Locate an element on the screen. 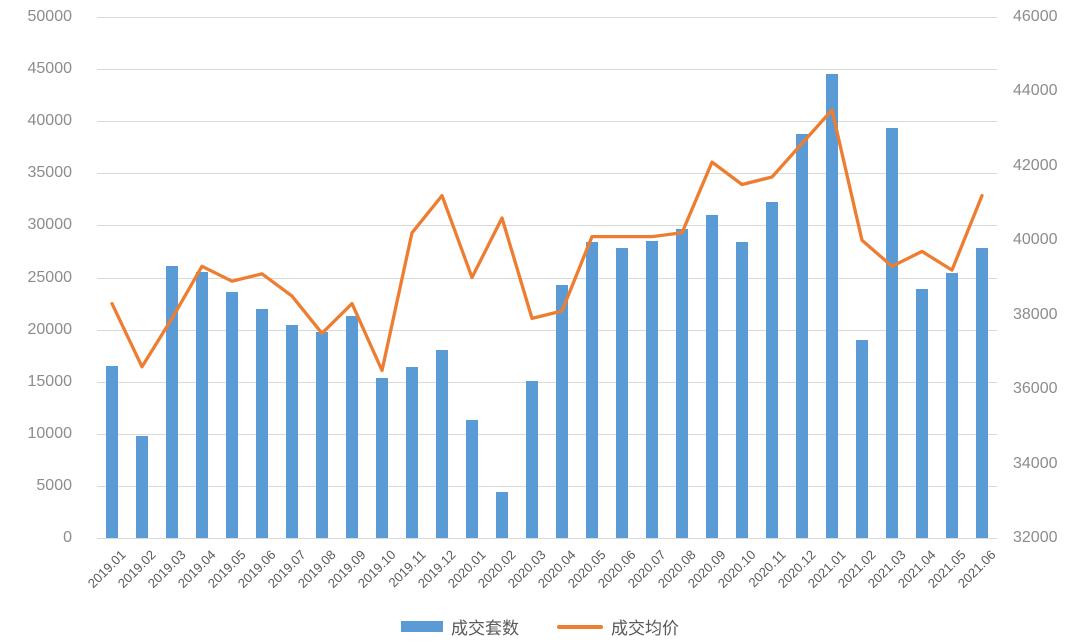  bar-2019.09 is located at coordinates (352, 427).